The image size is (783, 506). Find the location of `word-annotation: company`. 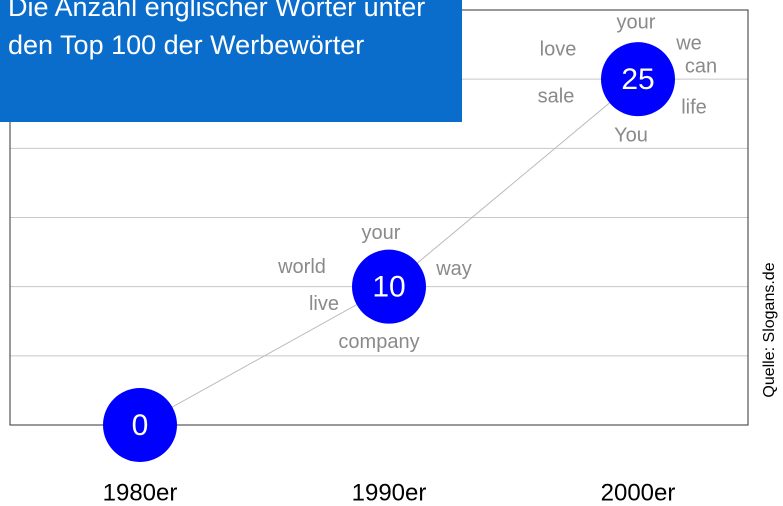

word-annotation: company is located at coordinates (378, 342).